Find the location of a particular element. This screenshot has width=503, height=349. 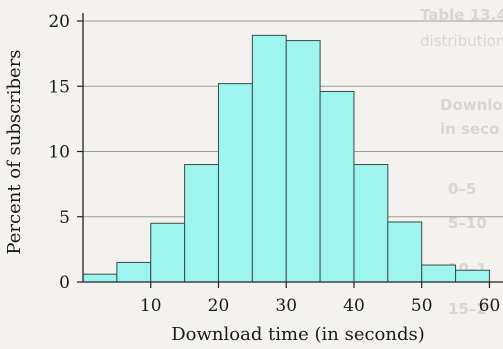

x-tick-label: 50 is located at coordinates (422, 306).